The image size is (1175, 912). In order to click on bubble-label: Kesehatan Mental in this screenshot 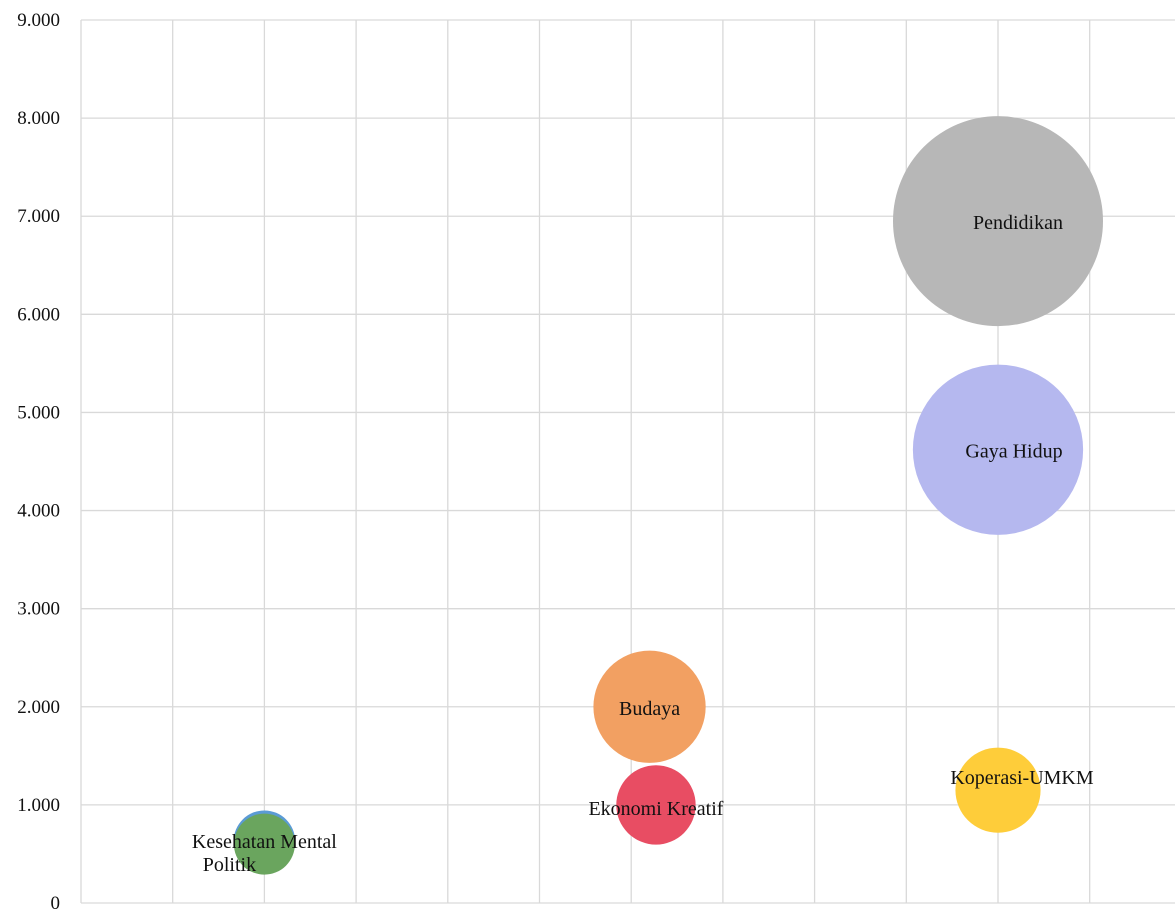, I will do `click(264, 842)`.